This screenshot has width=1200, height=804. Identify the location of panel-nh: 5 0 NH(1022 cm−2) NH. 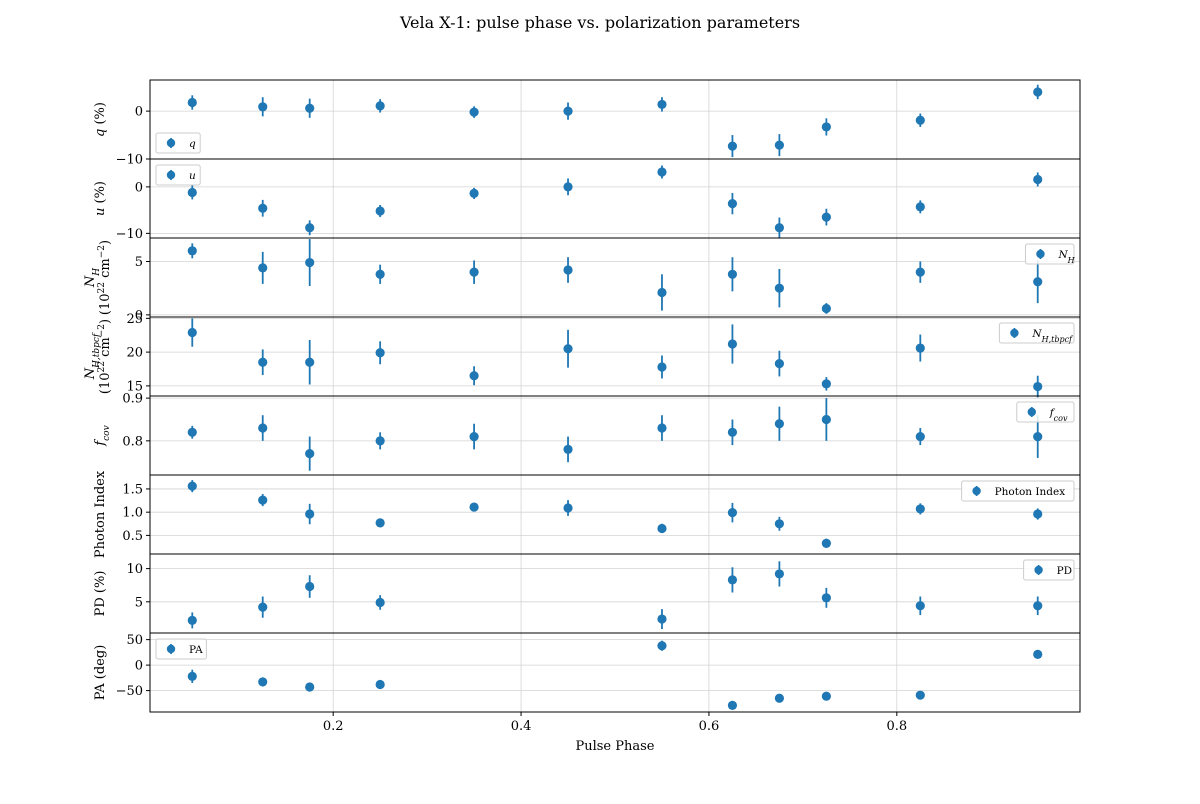
(582, 280).